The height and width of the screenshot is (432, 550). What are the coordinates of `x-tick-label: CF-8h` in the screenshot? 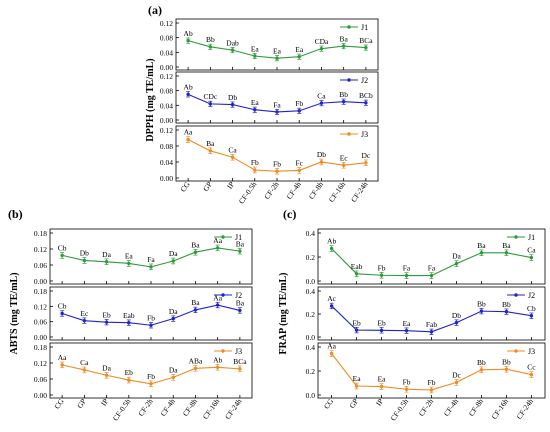 It's located at (316, 190).